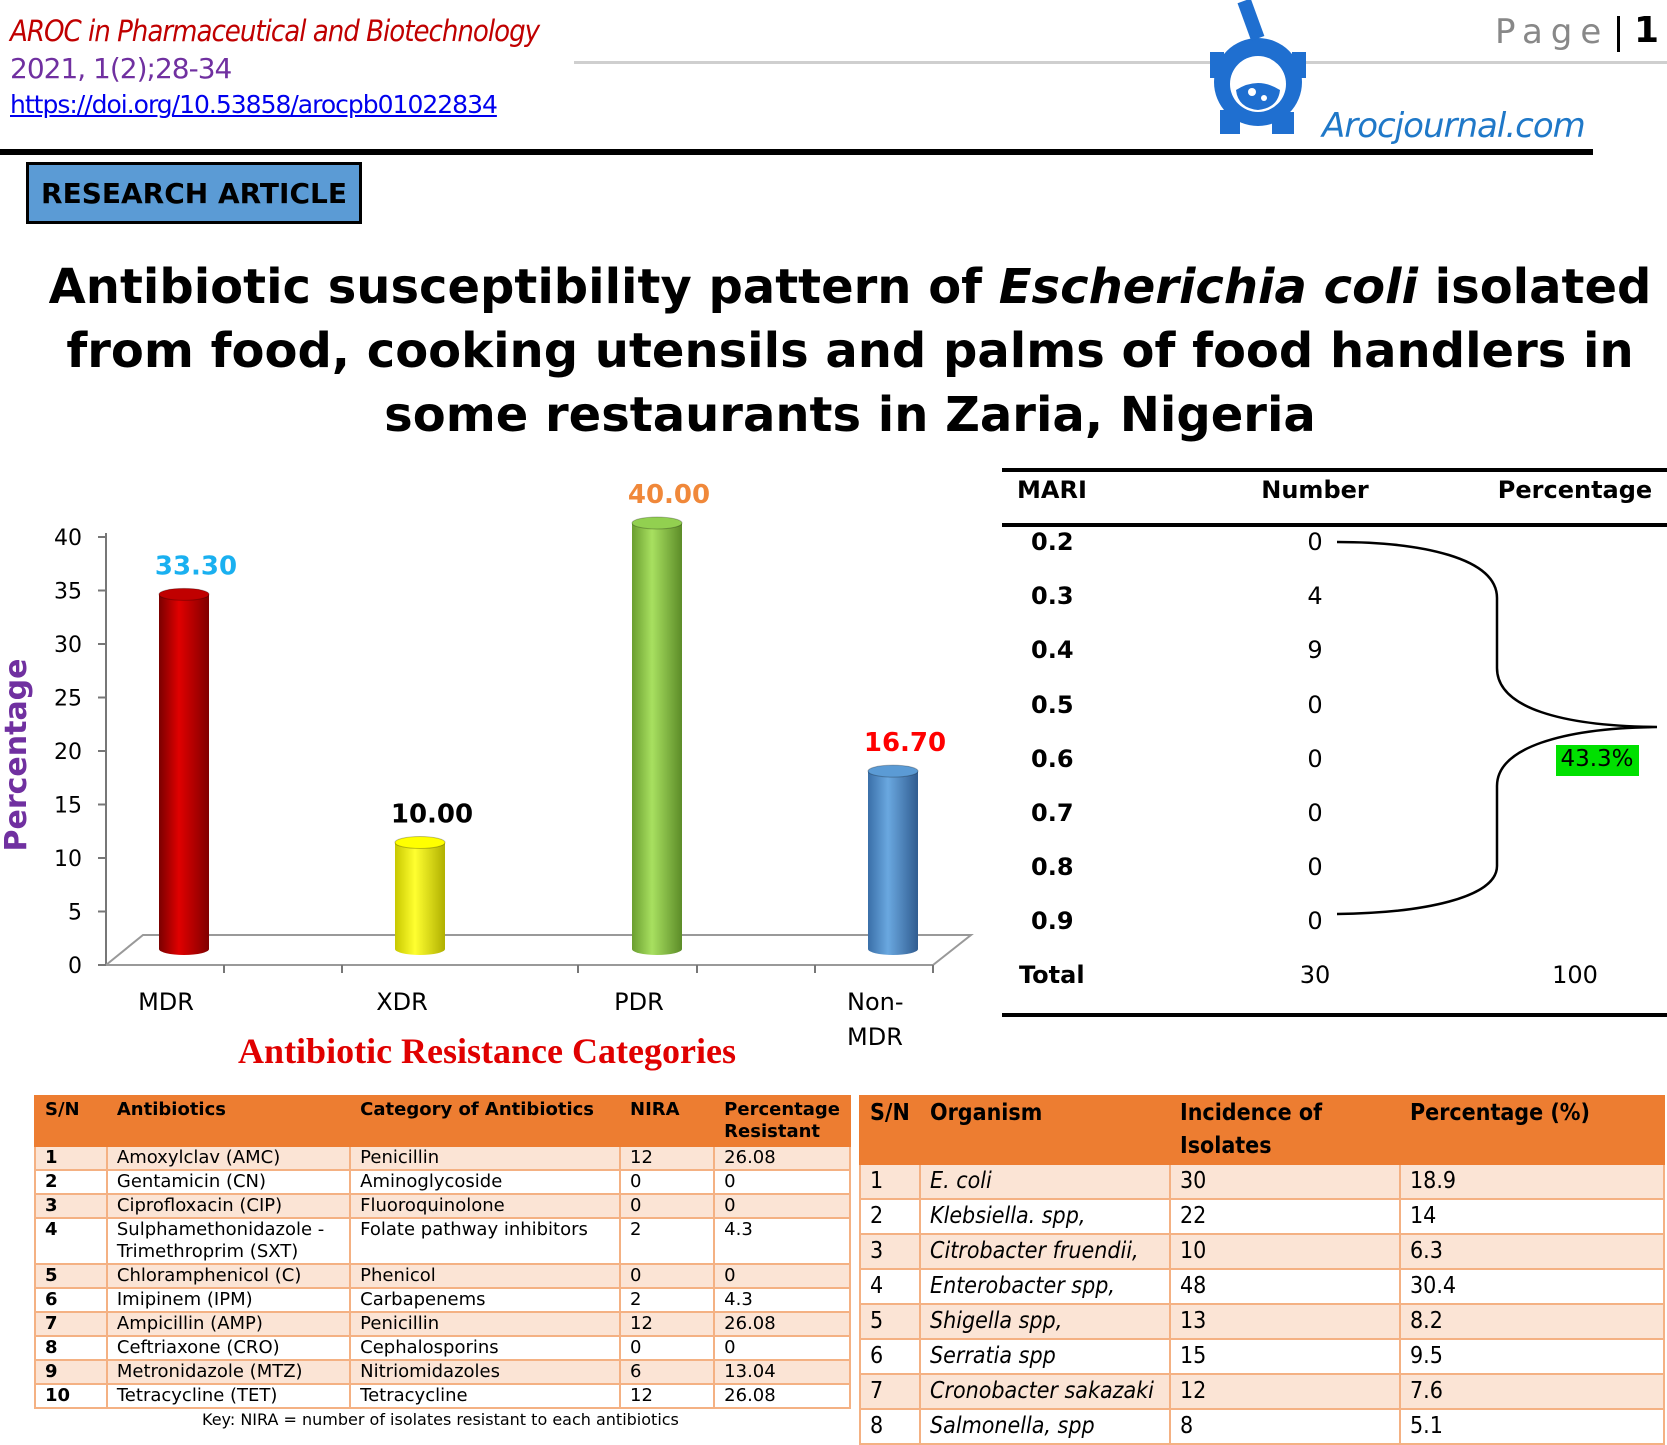  Describe the element at coordinates (485, 1241) in the screenshot. I see `antibiotic-category: Folate pathway inhibitors` at that location.